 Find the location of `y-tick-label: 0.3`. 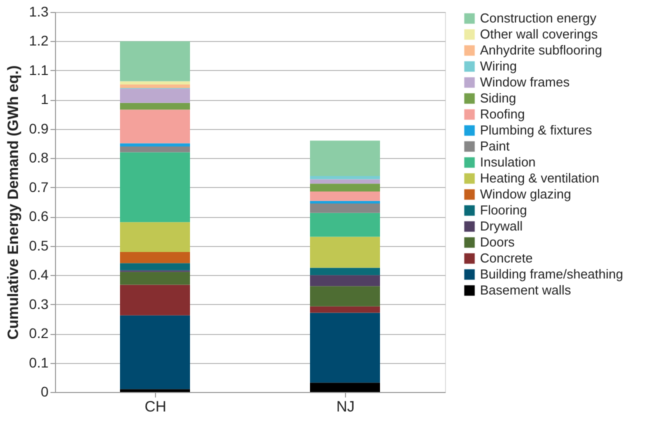

y-tick-label: 0.3 is located at coordinates (39, 304).